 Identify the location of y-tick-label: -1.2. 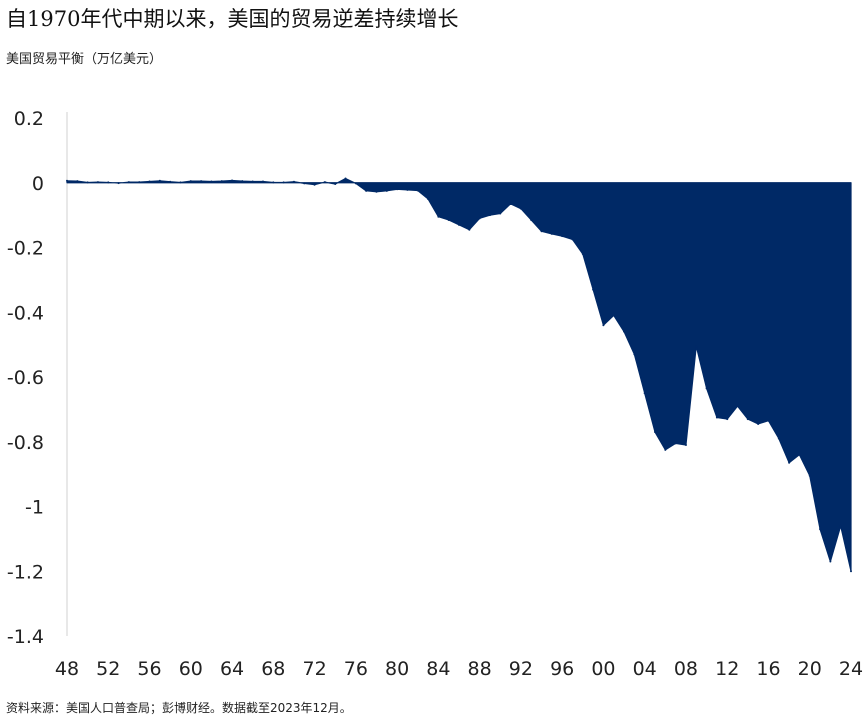
(25, 572).